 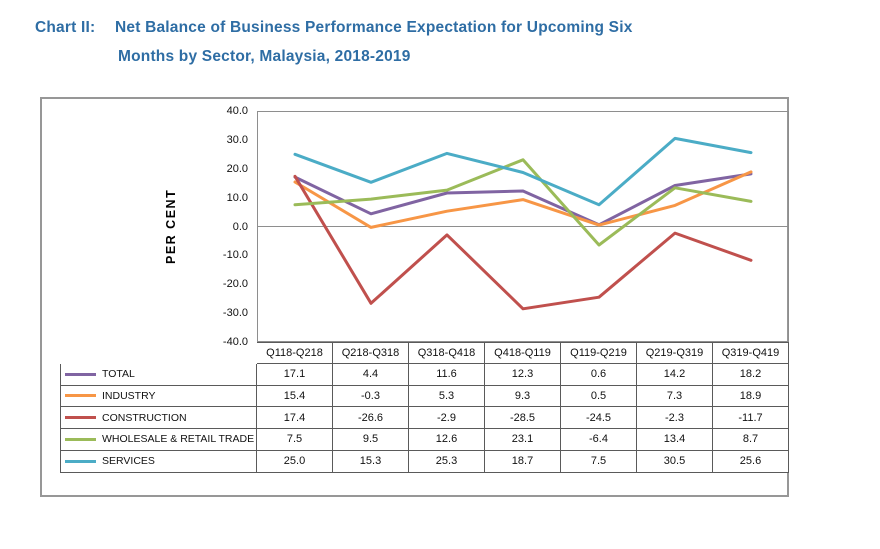 I want to click on category-header-cell: Q218-Q318, so click(x=371, y=353).